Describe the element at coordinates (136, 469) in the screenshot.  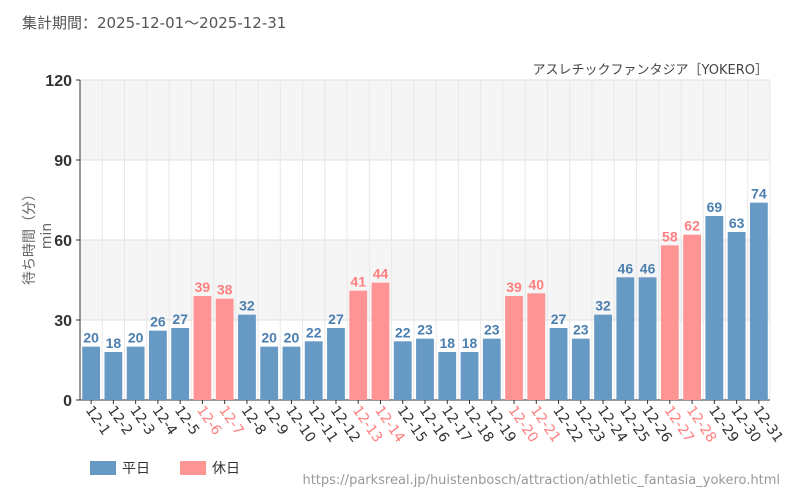
I see `legend-label-weekday: 平日` at that location.